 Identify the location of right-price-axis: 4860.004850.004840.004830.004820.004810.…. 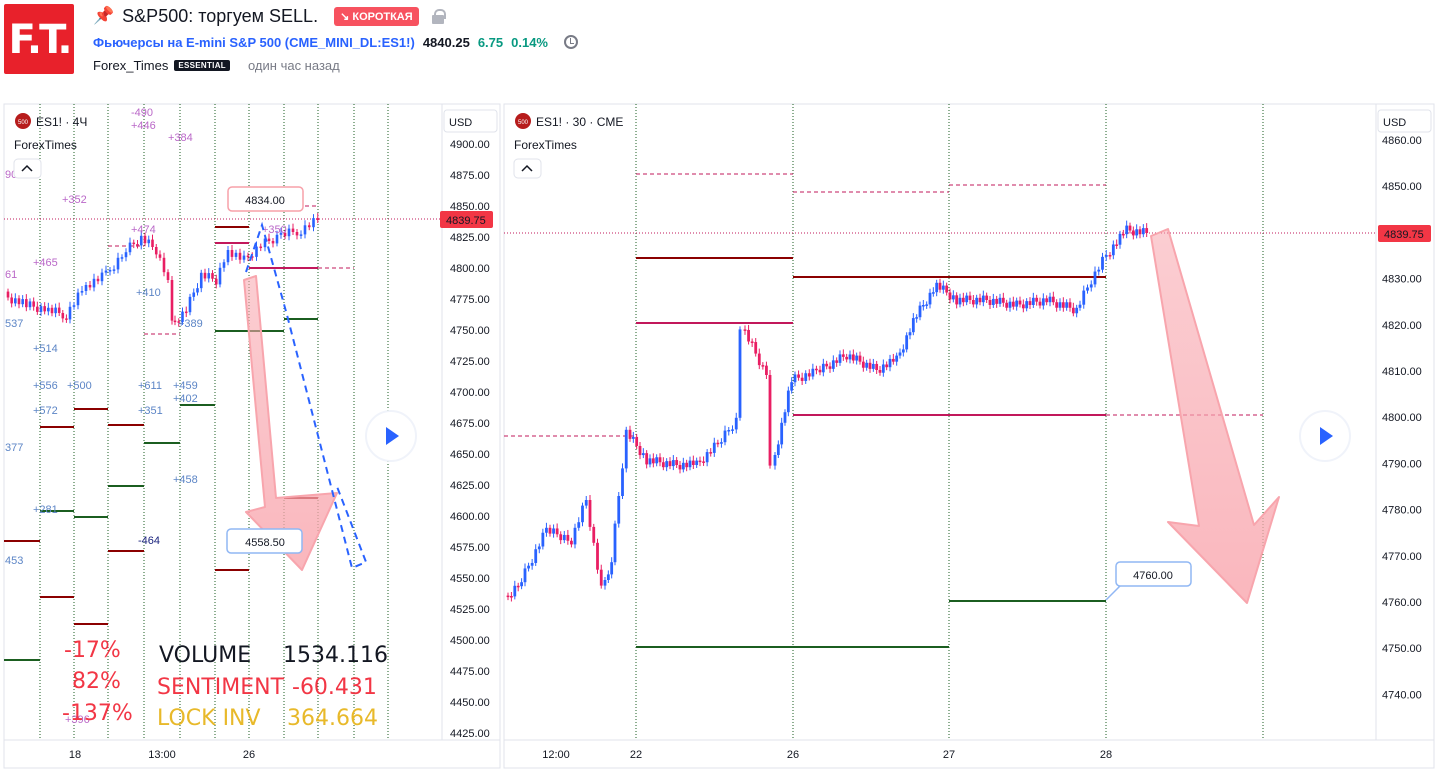
(1402, 418).